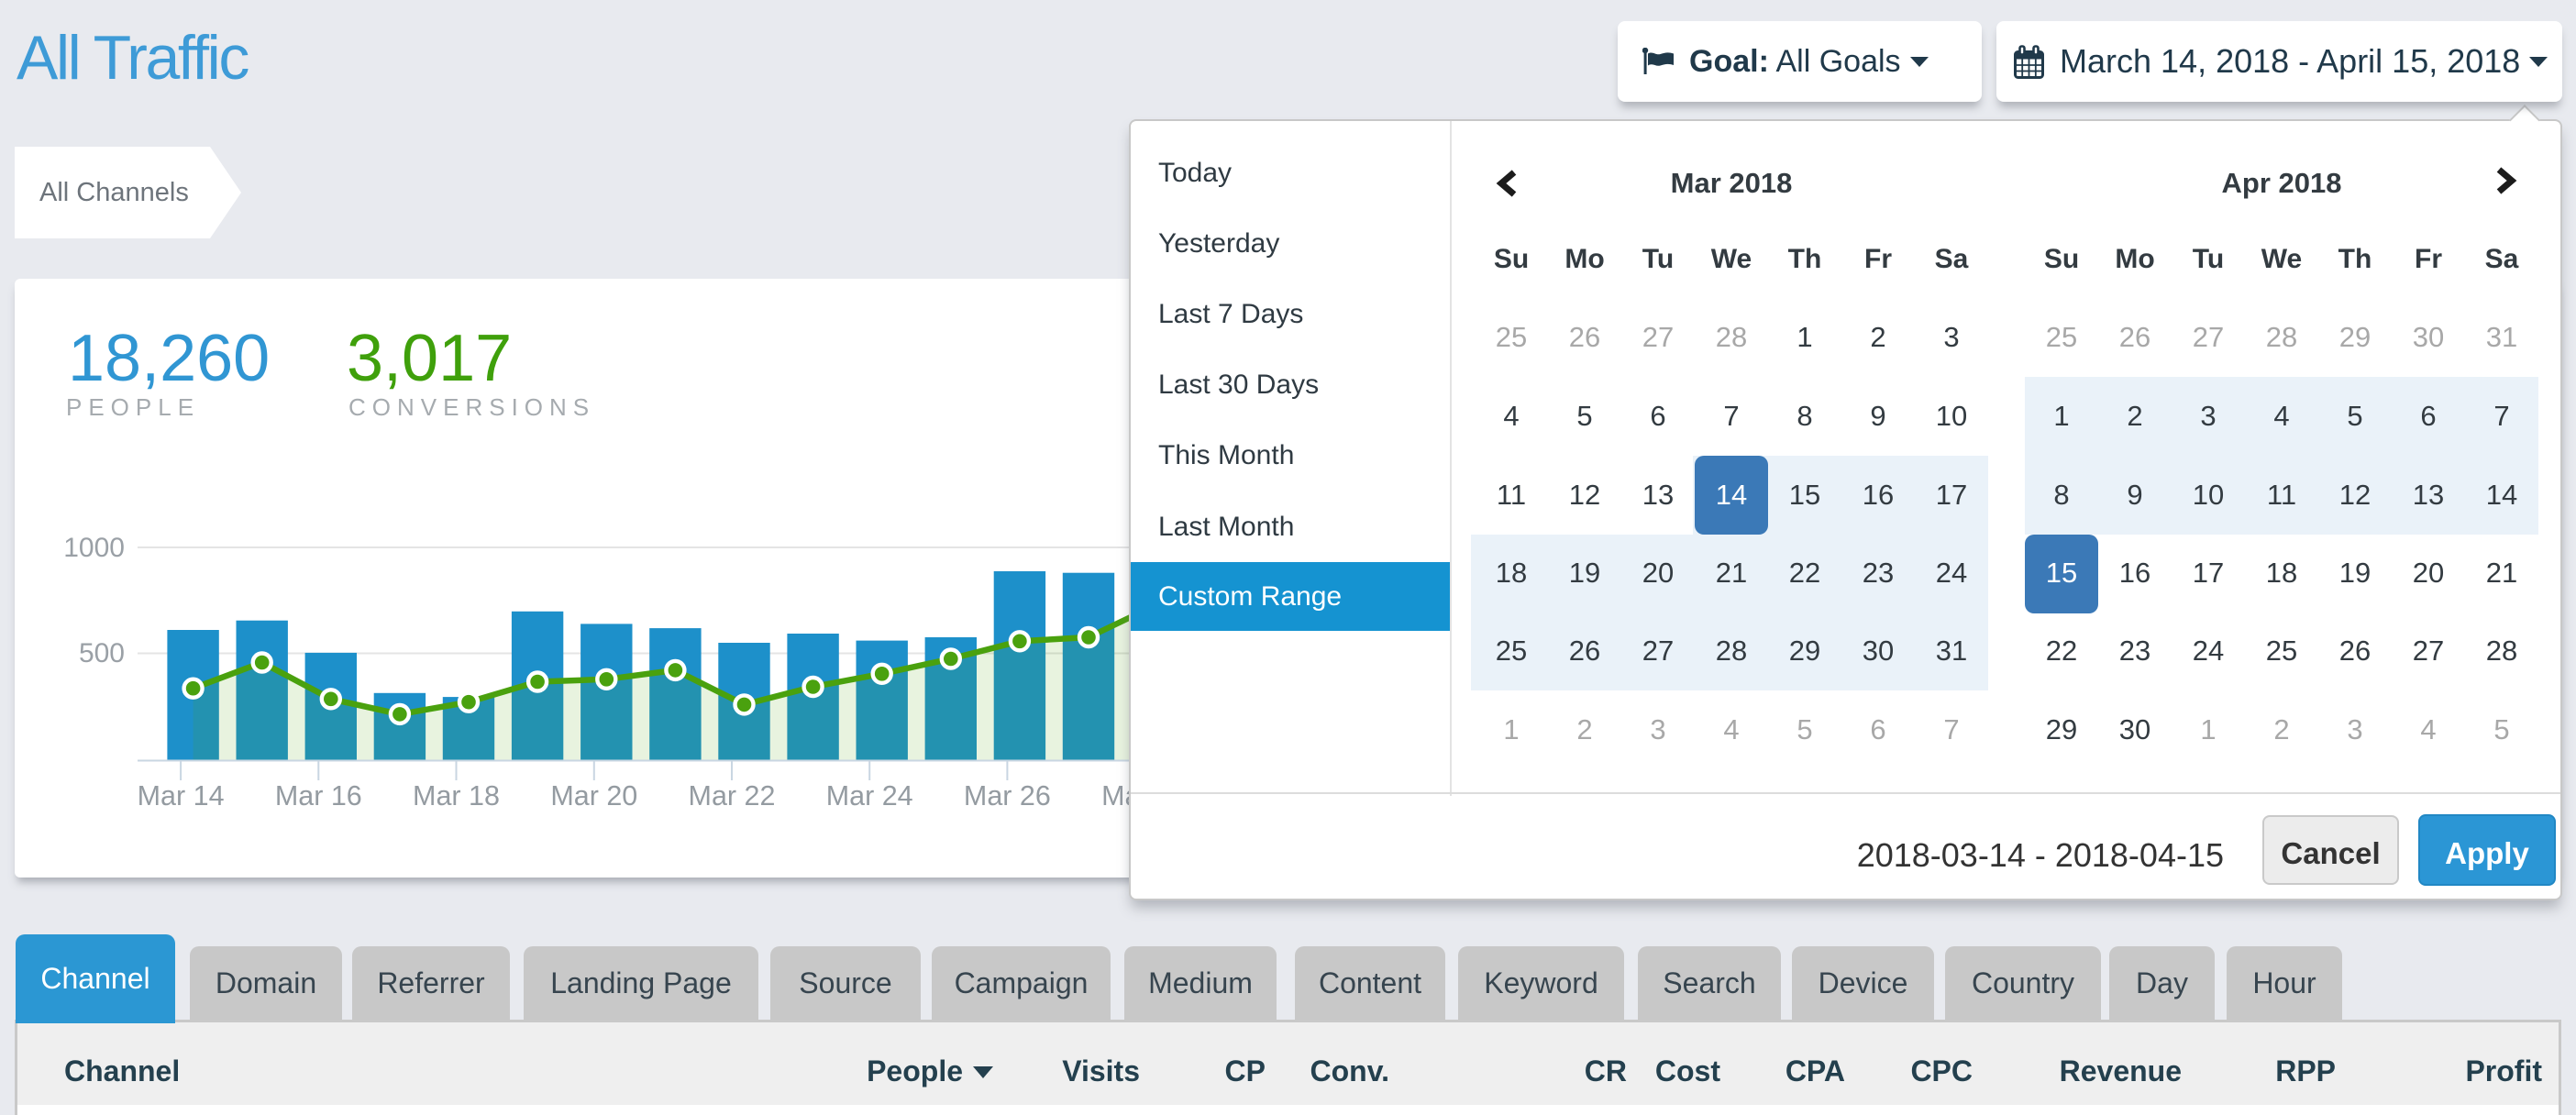 This screenshot has width=2576, height=1115. I want to click on svg-text: Mar 26, so click(1007, 795).